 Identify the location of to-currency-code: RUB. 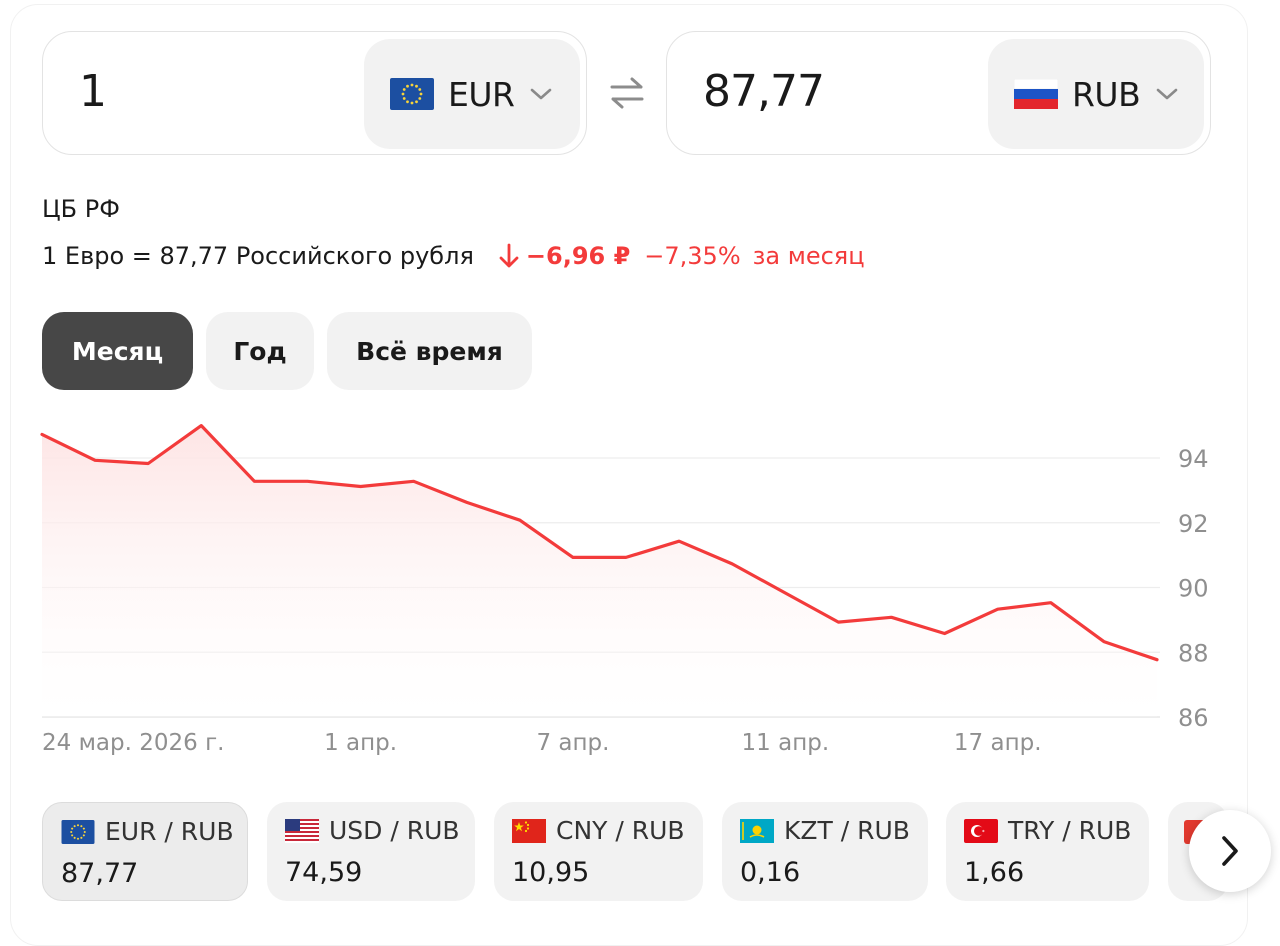
(1106, 94).